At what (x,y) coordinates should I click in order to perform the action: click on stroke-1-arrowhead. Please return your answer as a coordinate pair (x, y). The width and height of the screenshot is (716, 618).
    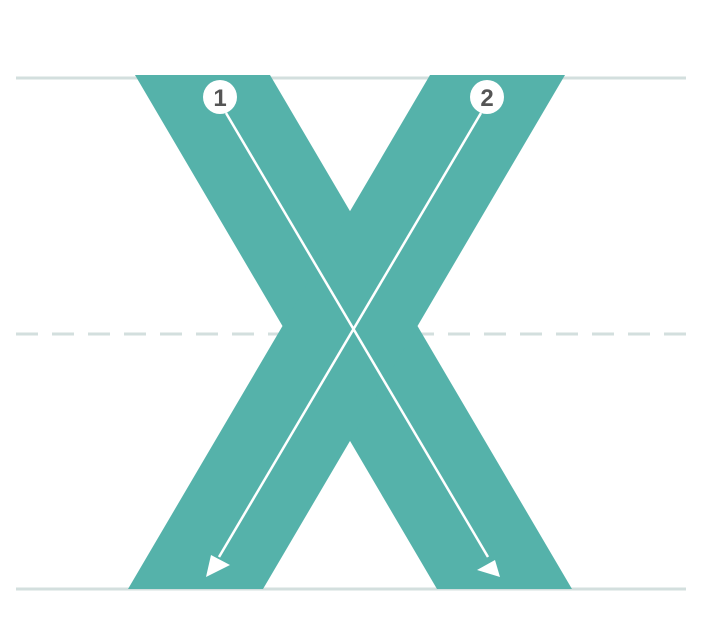
    Looking at the image, I should click on (488, 568).